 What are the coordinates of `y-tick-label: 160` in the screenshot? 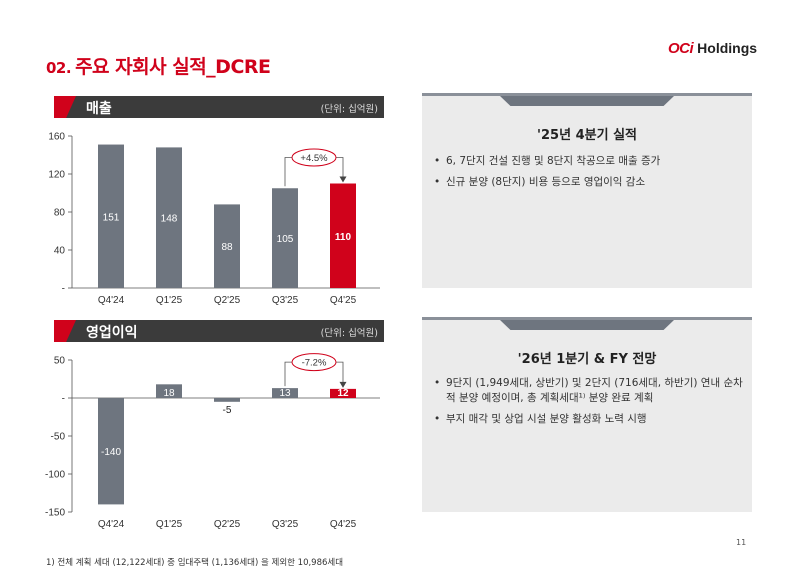 It's located at (56, 137).